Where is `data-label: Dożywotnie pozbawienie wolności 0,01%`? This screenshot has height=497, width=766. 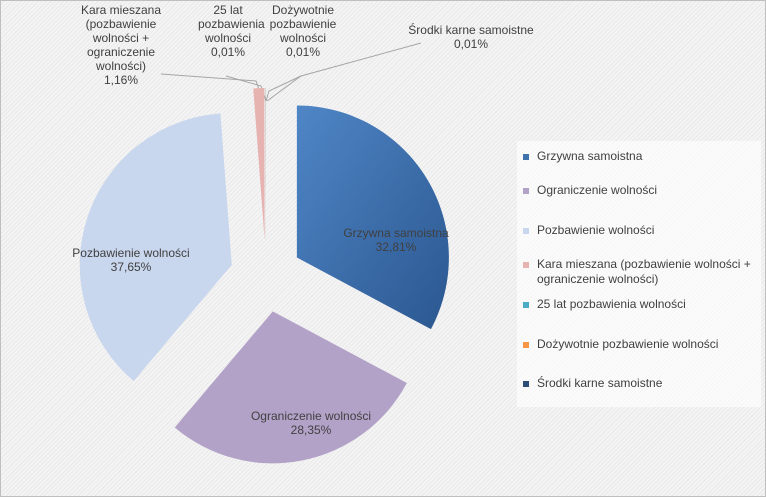 data-label: Dożywotnie pozbawienie wolności 0,01% is located at coordinates (303, 31).